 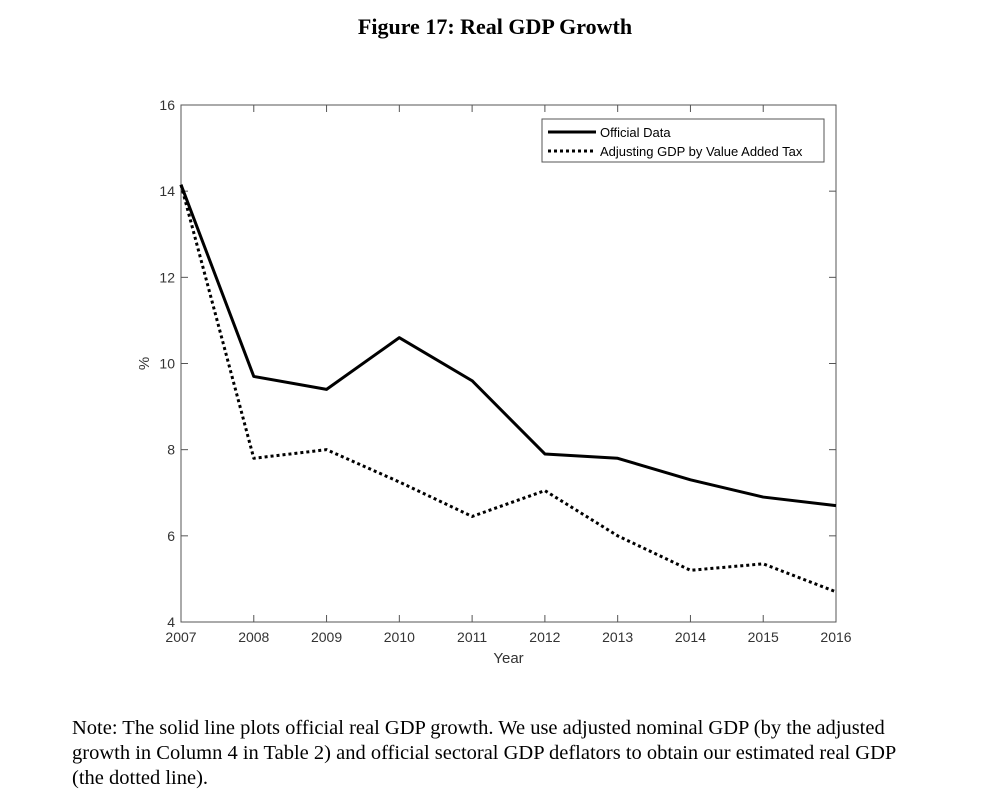 I want to click on x-tick-label: 2011, so click(x=472, y=637).